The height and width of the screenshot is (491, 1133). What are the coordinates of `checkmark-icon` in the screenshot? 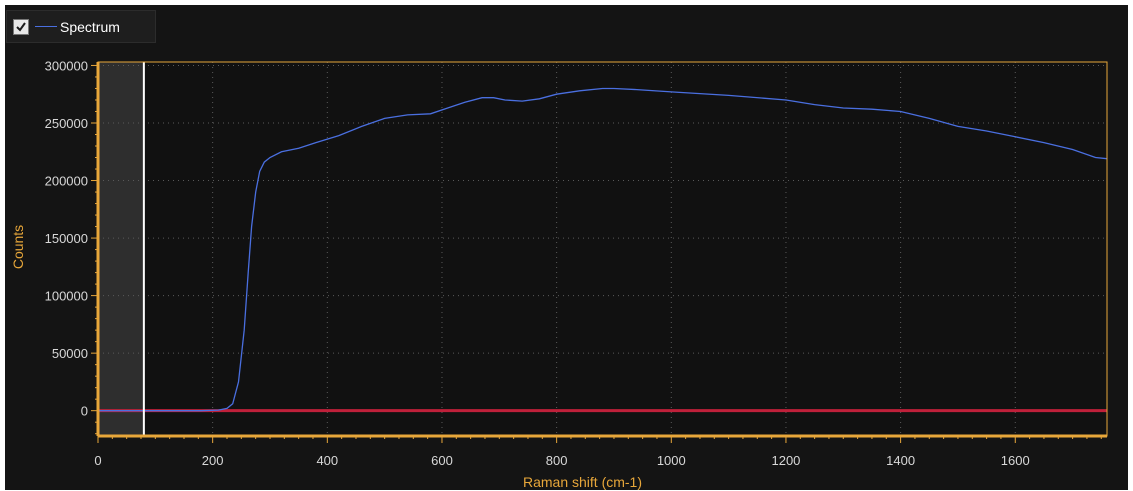 It's located at (21, 26).